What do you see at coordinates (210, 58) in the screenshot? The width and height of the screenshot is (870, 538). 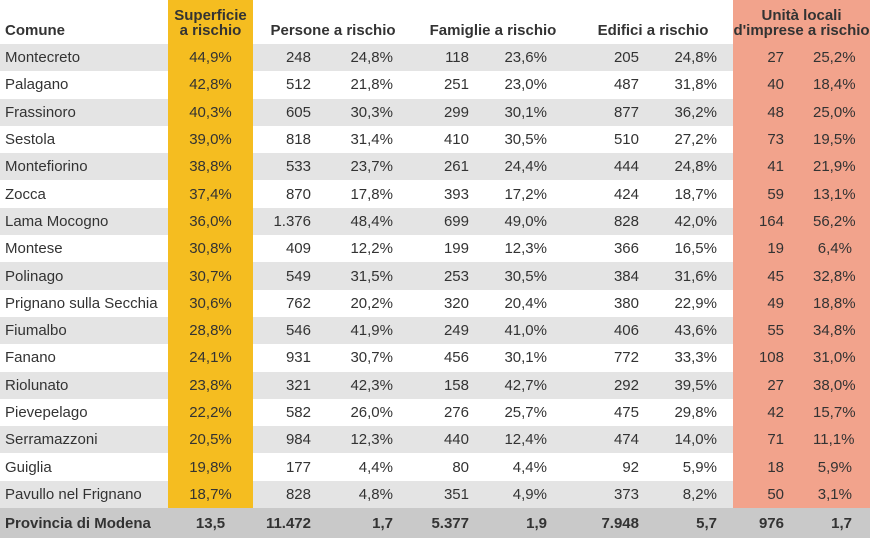 I see `cell-superficie: 44,9%` at bounding box center [210, 58].